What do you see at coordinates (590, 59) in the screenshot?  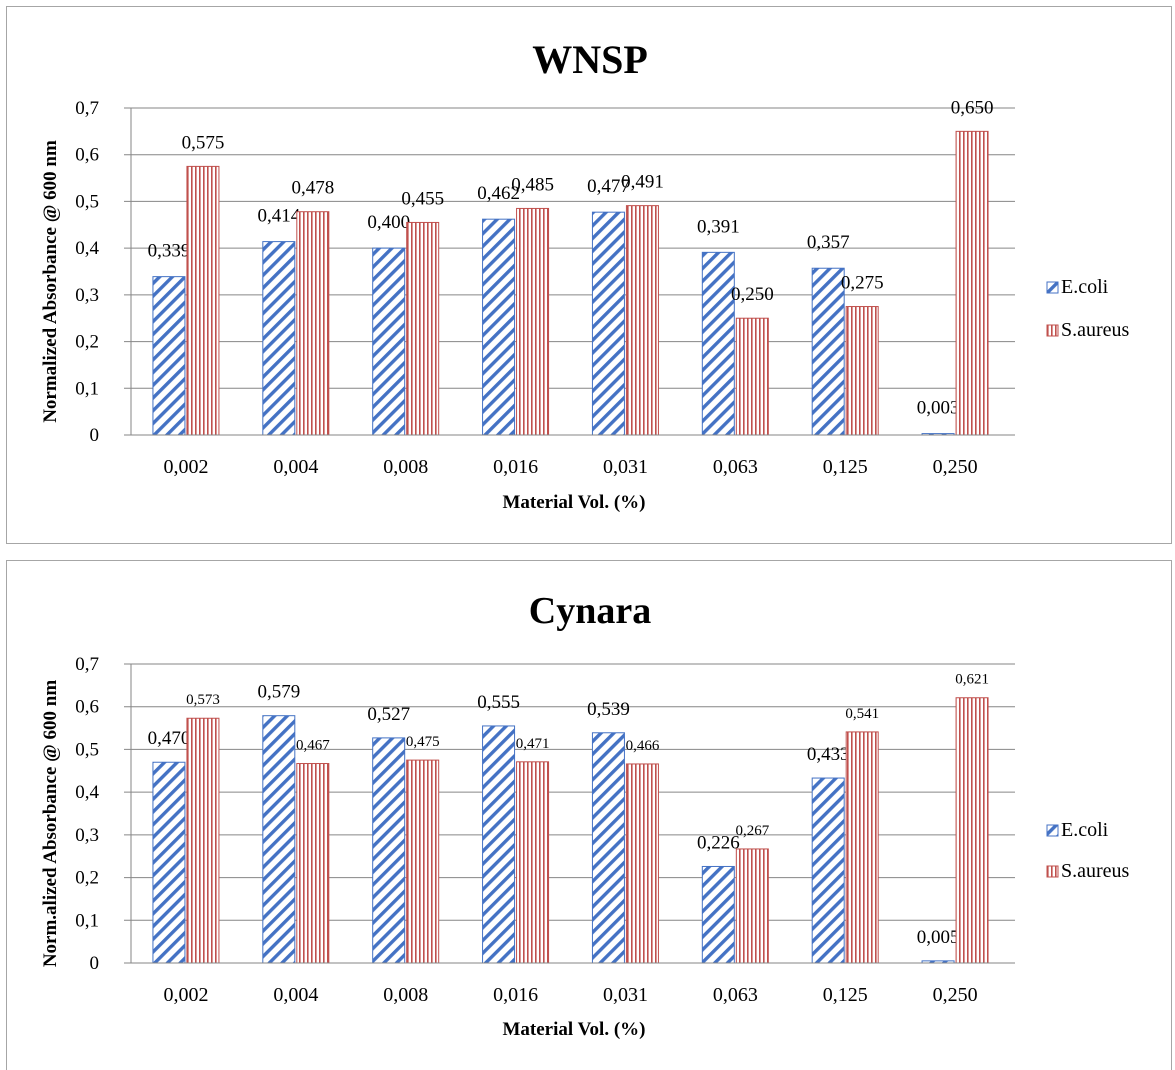 I see `chart-title: WNSP` at bounding box center [590, 59].